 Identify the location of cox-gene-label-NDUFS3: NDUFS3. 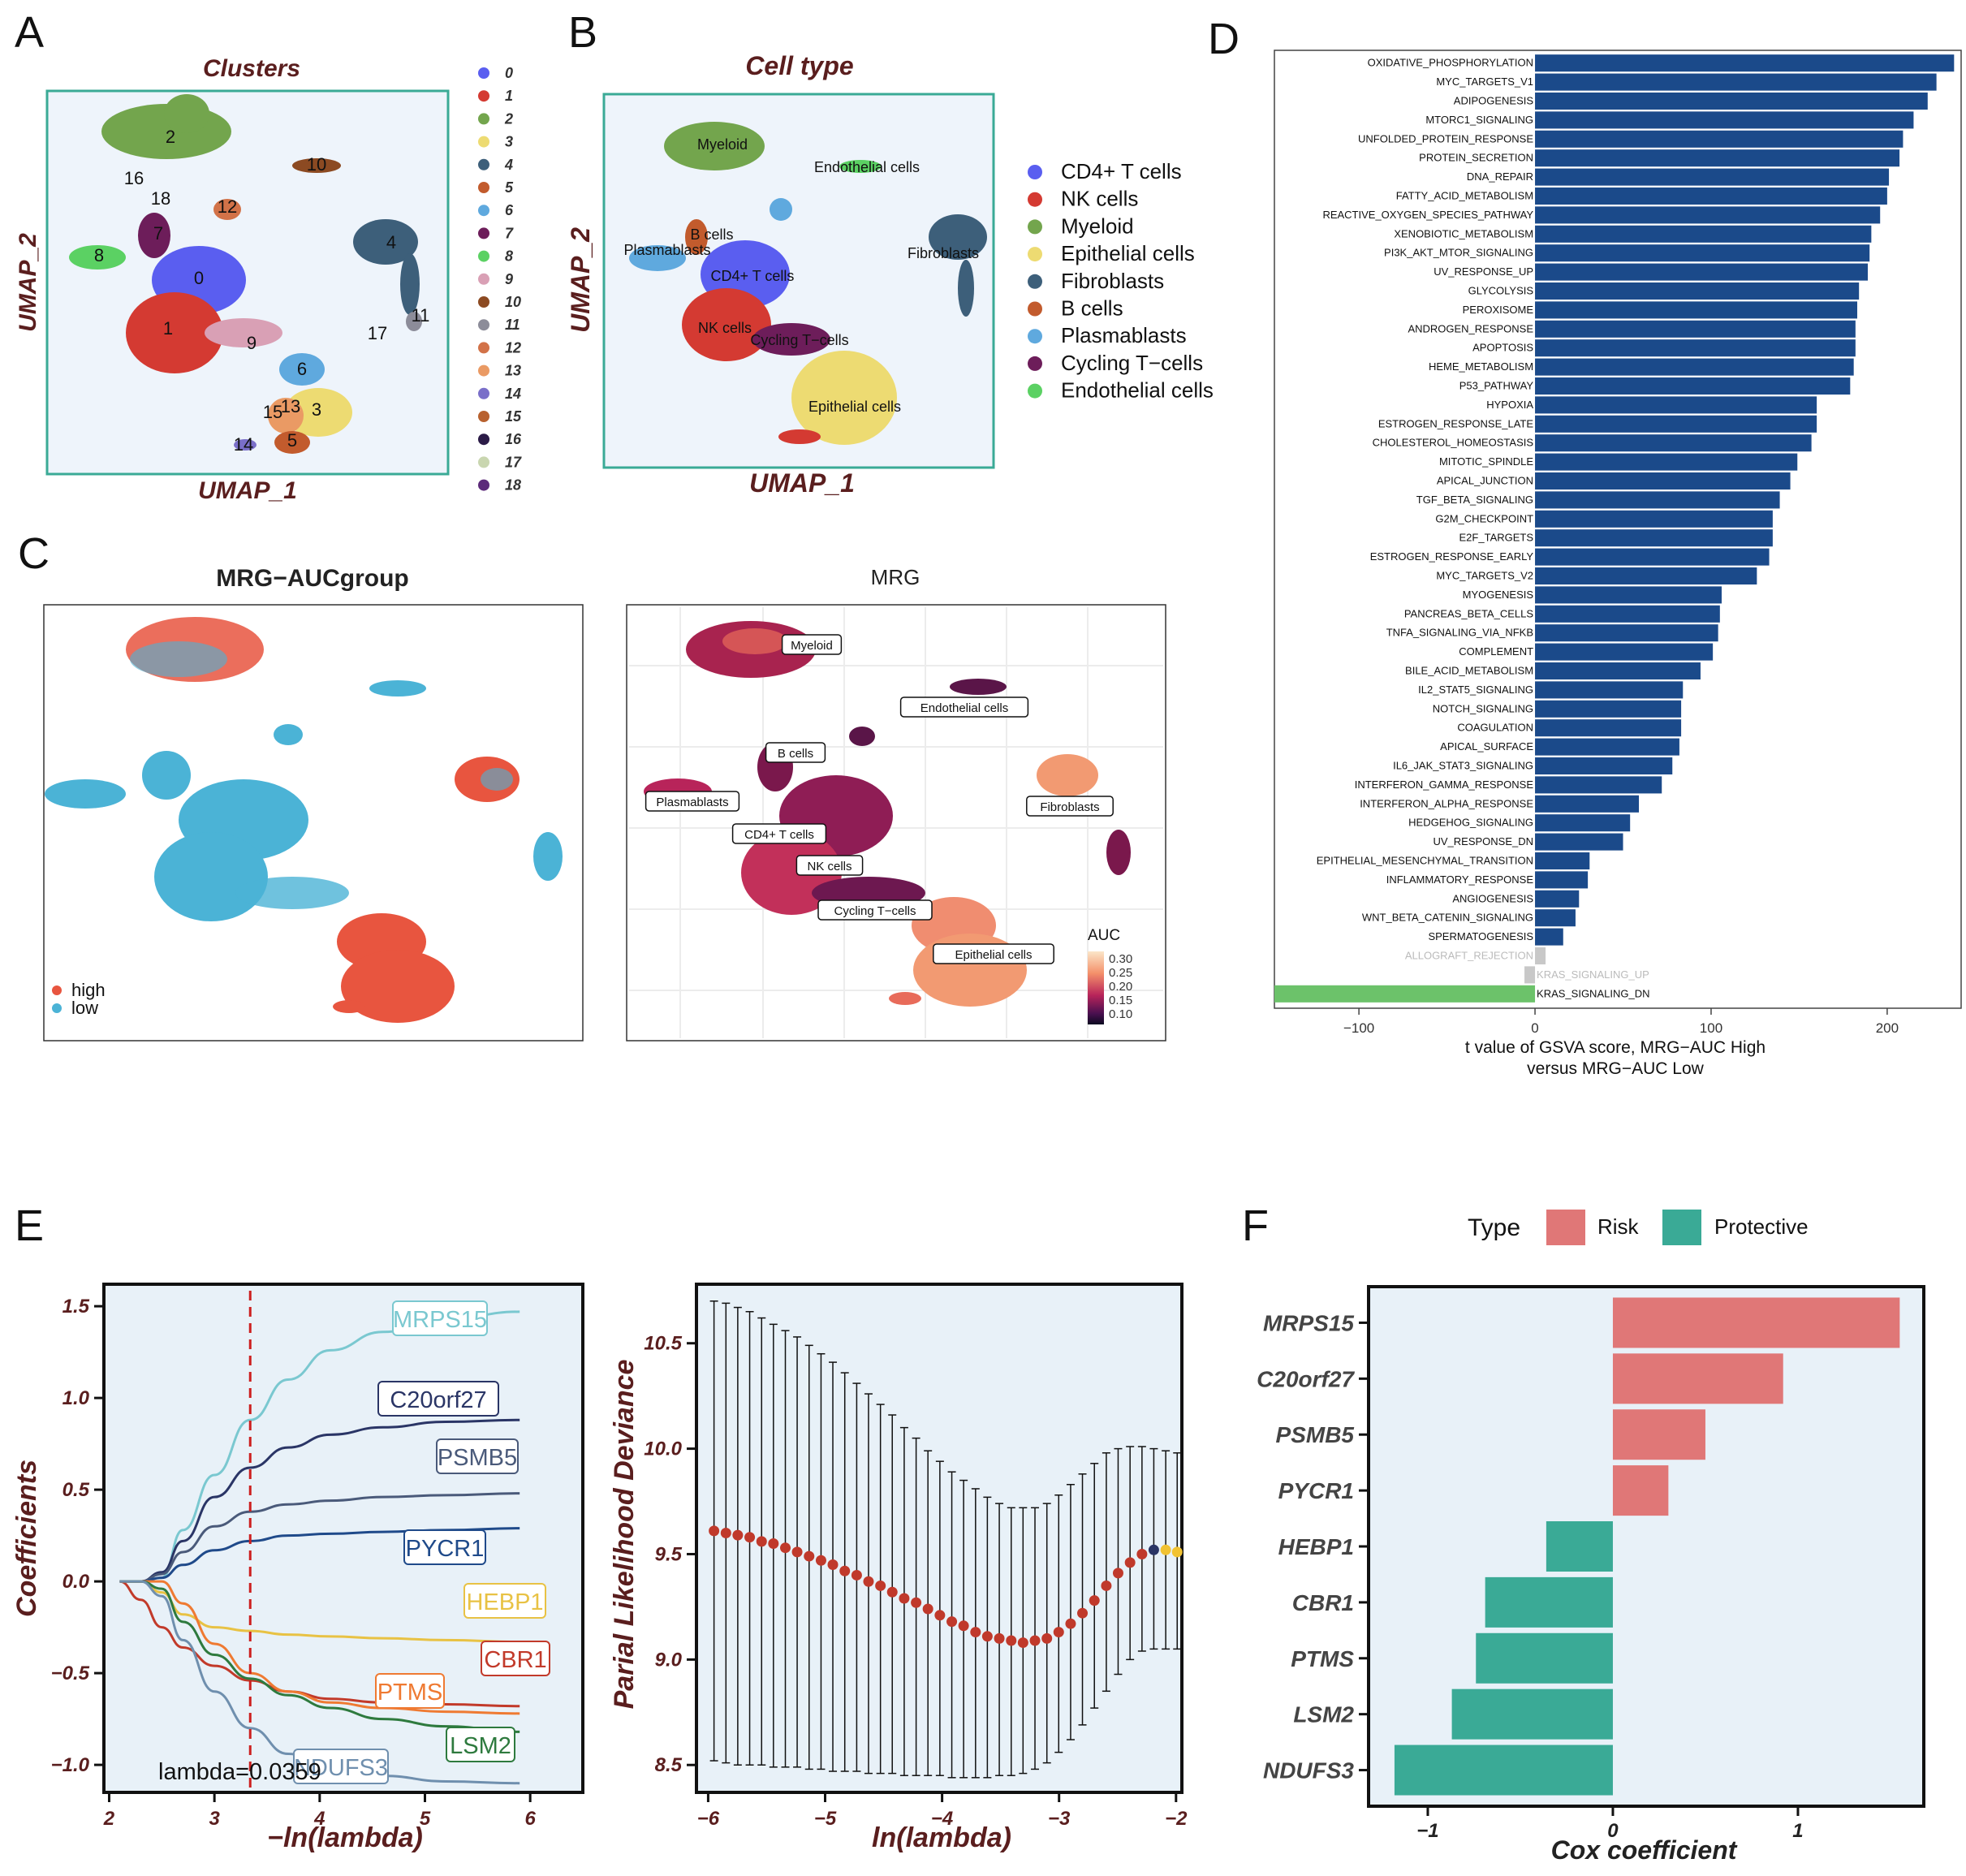
(1308, 1770).